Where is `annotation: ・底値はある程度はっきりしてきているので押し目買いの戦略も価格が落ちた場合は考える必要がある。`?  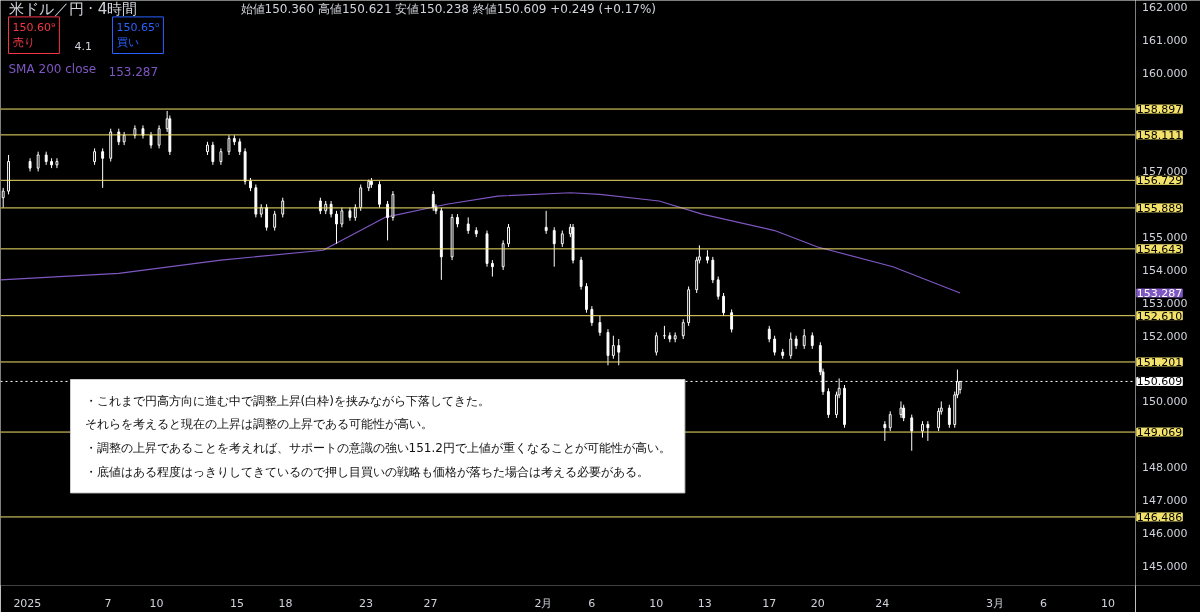 annotation: ・底値はある程度はっきりしてきているので押し目買いの戦略も価格が落ちた場合は考える必要がある。 is located at coordinates (366, 471).